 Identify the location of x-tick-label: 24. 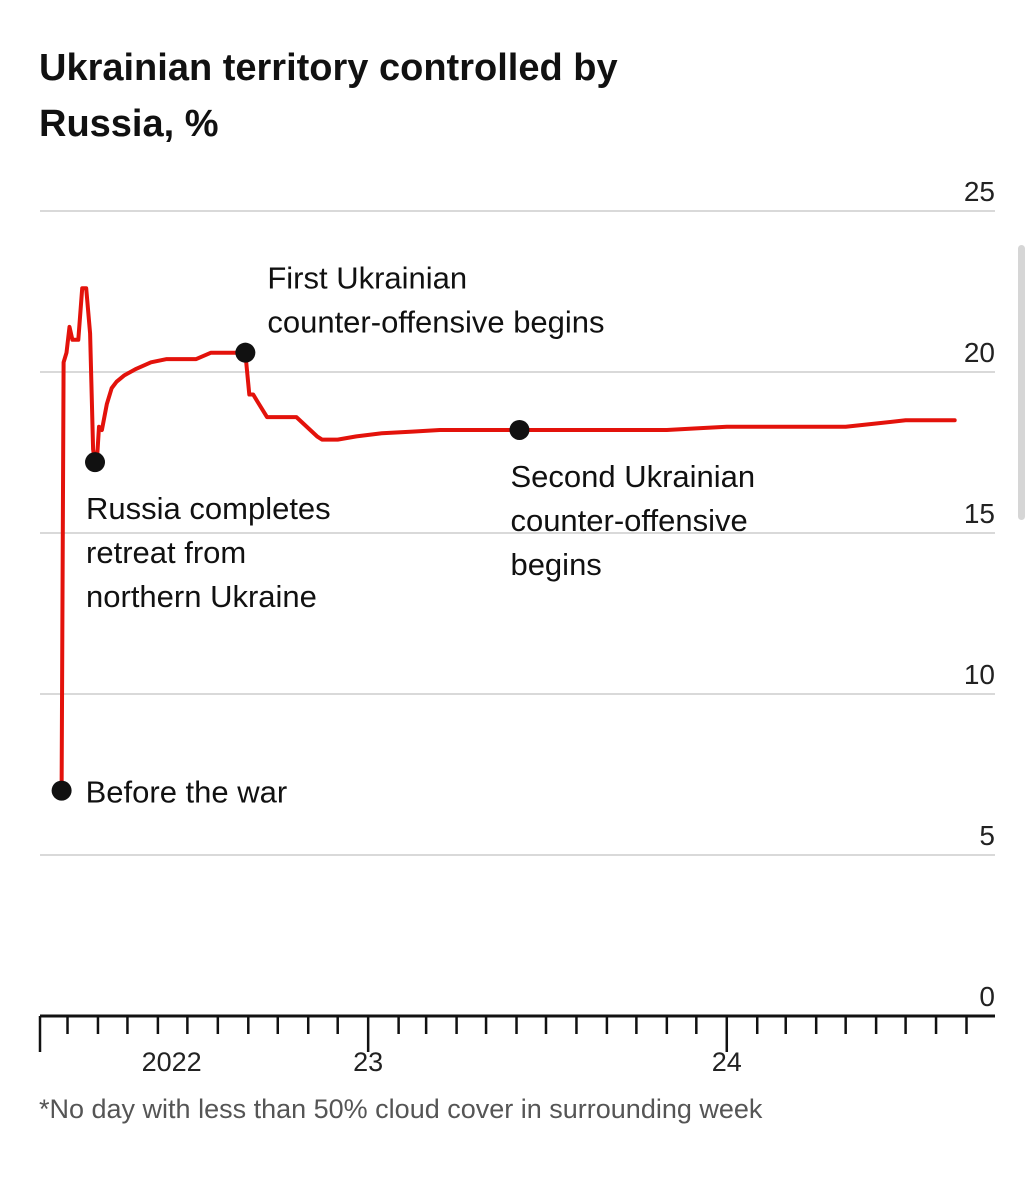
(727, 1062).